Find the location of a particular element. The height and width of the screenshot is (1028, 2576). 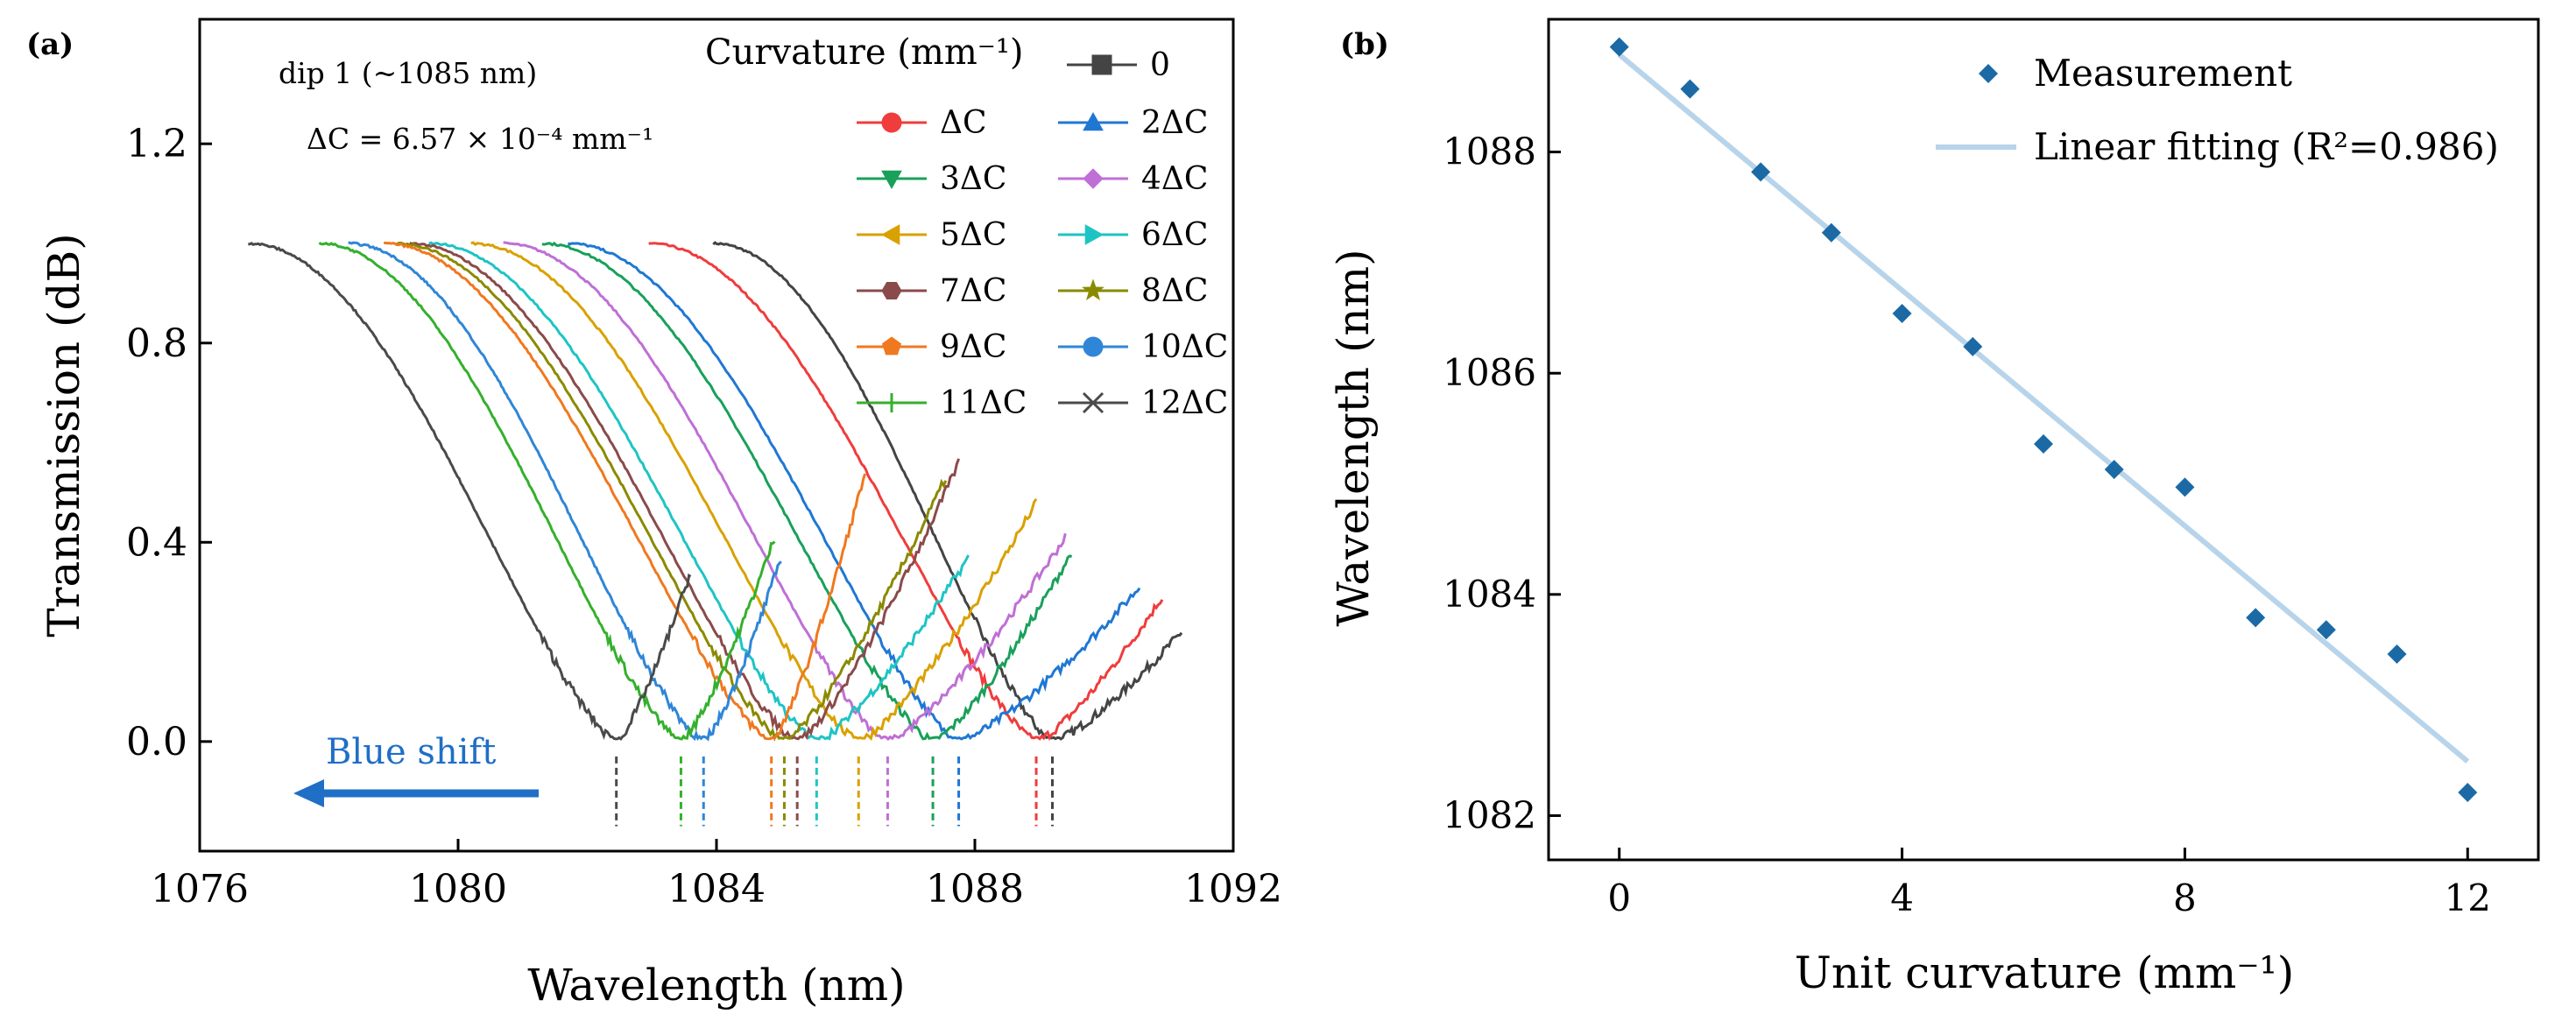

x-tick-label: 4 is located at coordinates (1902, 898).